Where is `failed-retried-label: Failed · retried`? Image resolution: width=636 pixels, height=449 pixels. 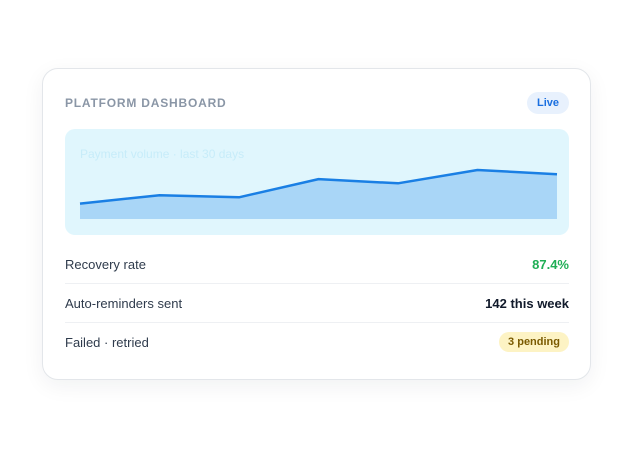
failed-retried-label: Failed · retried is located at coordinates (107, 342).